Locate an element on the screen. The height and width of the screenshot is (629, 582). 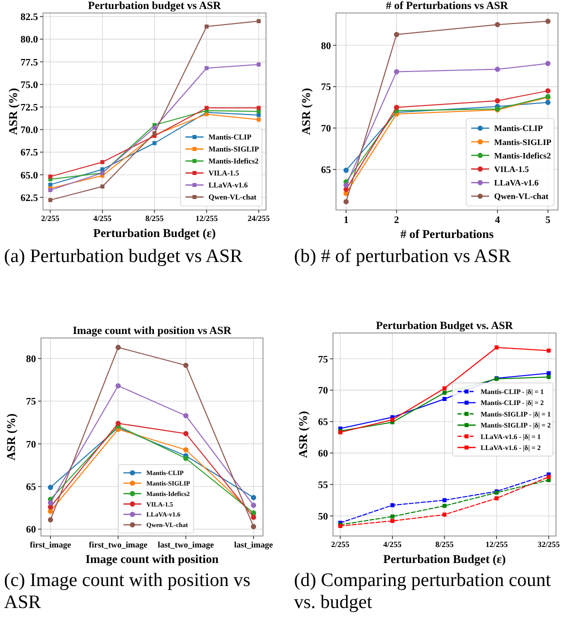
chart-title: Perturbation Budget vs. ASR is located at coordinates (445, 326).